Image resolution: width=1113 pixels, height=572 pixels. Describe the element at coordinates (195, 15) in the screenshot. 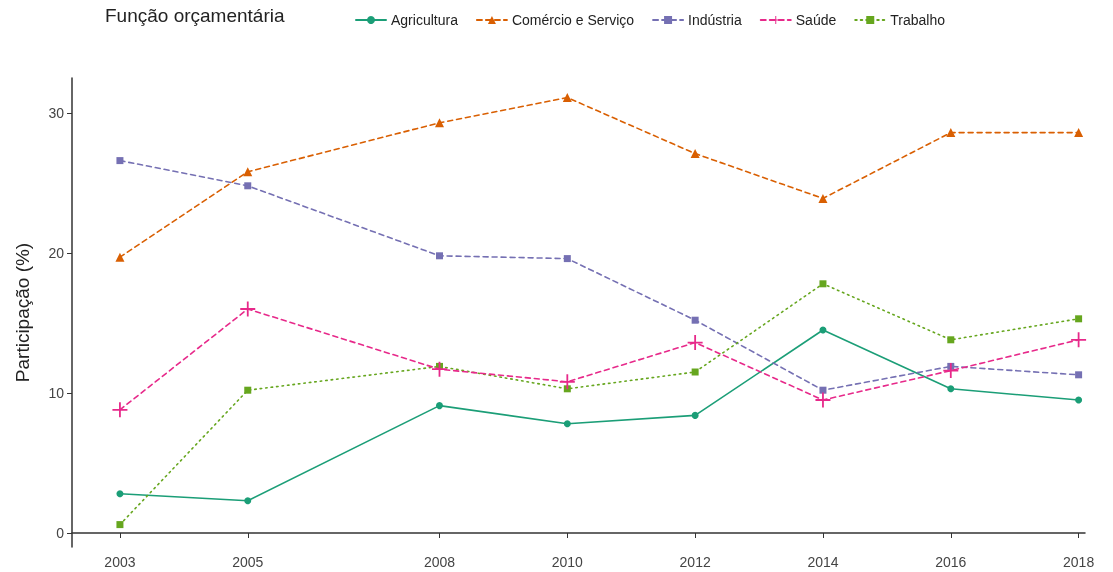

I see `legend-title: Função orçamentária` at that location.